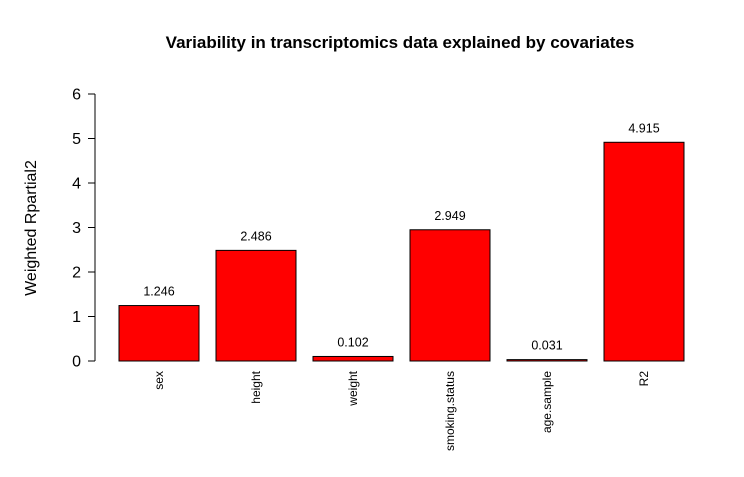  What do you see at coordinates (76, 228) in the screenshot?
I see `y-tick-label: 3` at bounding box center [76, 228].